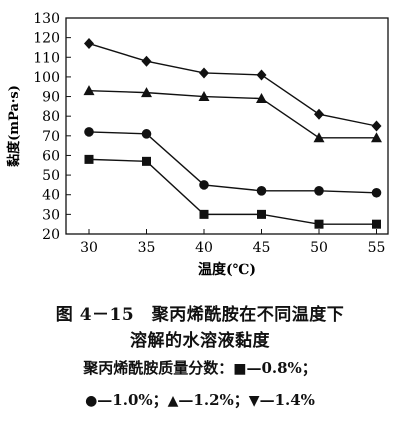  What do you see at coordinates (204, 248) in the screenshot?
I see `x-tick-label: 40` at bounding box center [204, 248].